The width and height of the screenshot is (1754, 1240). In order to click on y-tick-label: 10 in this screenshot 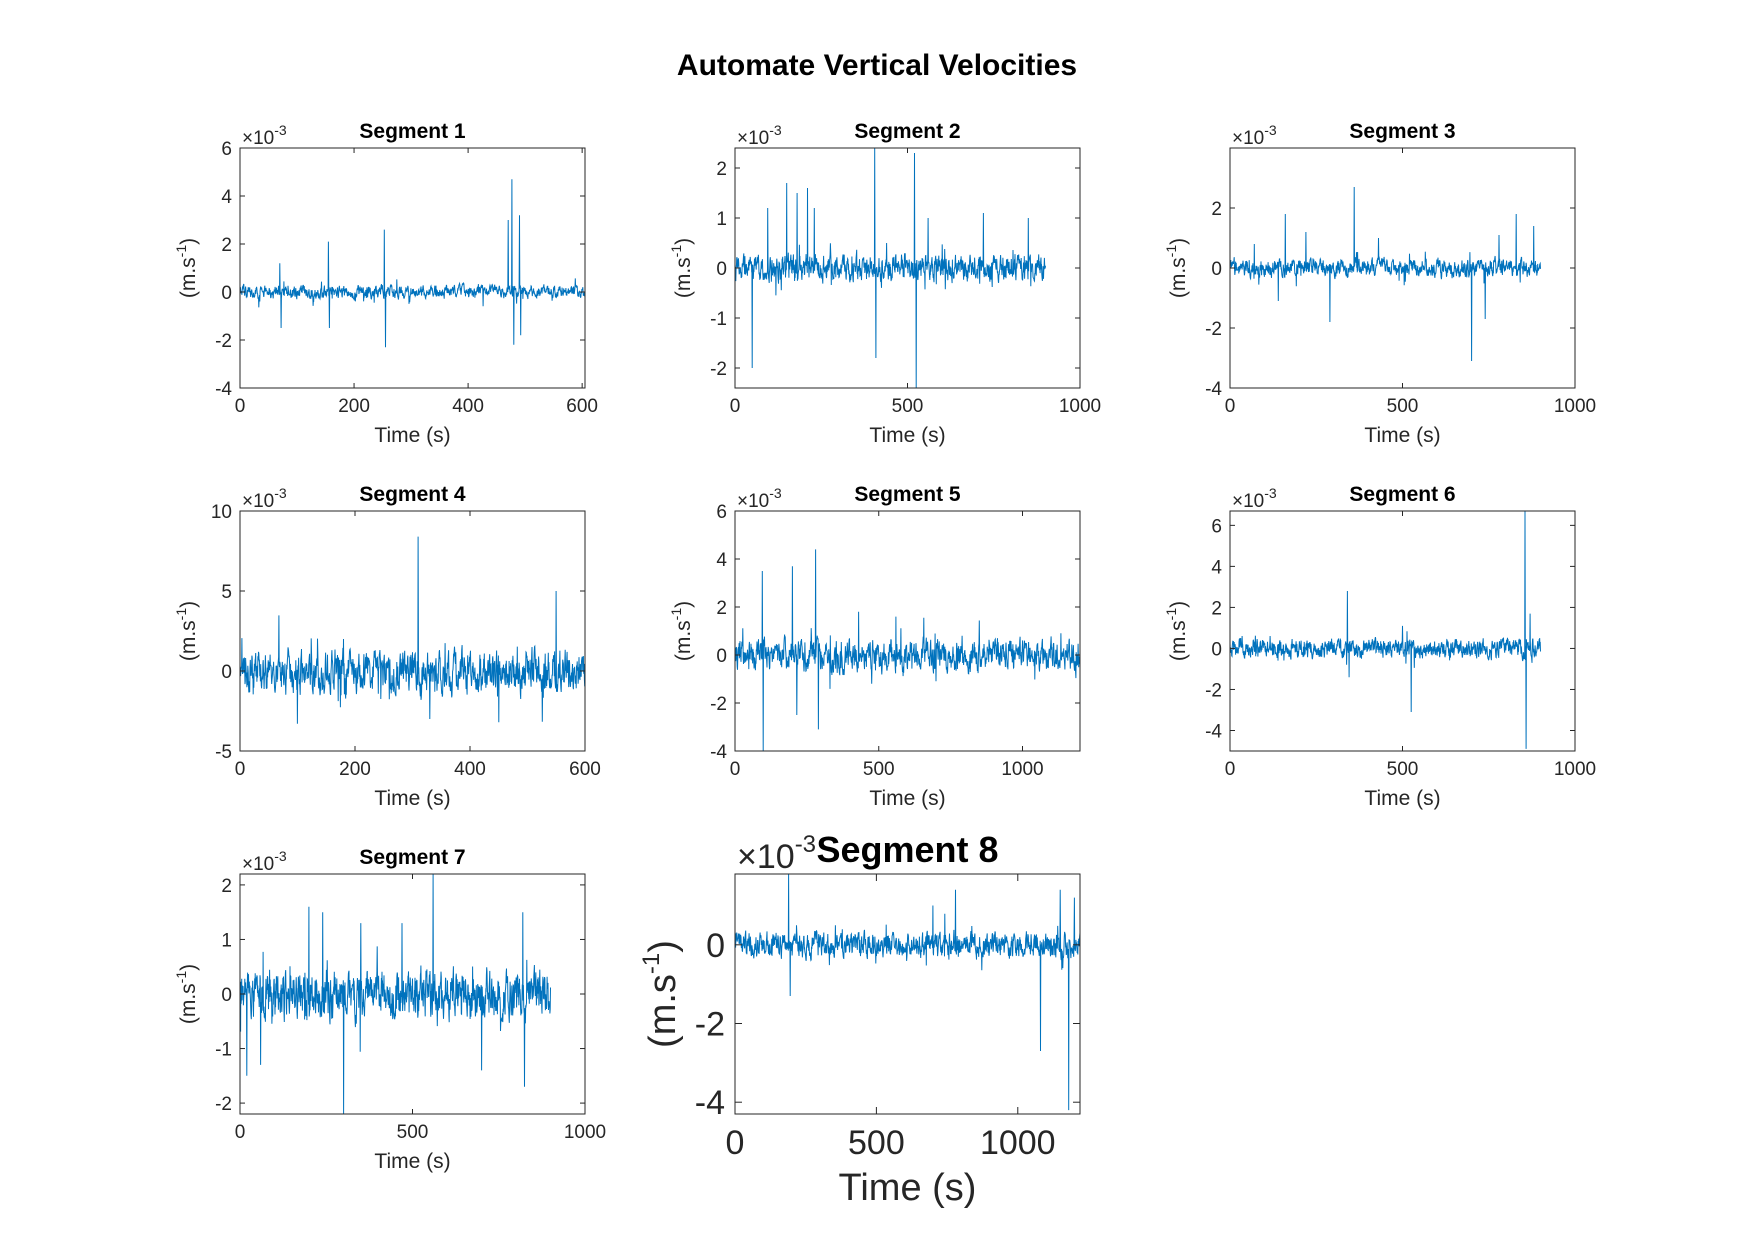, I will do `click(221, 512)`.